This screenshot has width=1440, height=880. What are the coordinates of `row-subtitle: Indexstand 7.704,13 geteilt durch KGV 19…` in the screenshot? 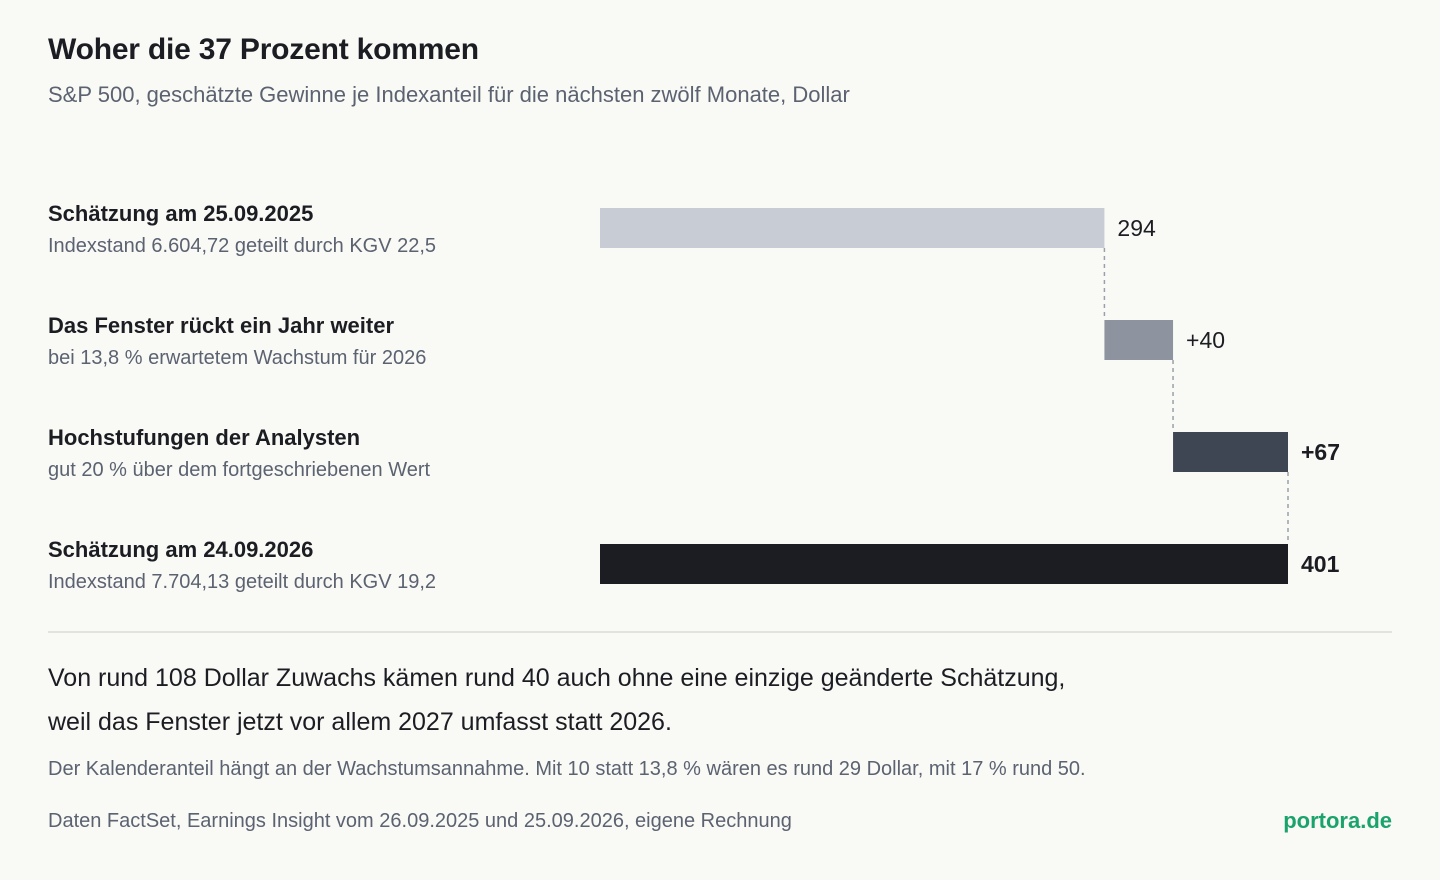 It's located at (242, 582).